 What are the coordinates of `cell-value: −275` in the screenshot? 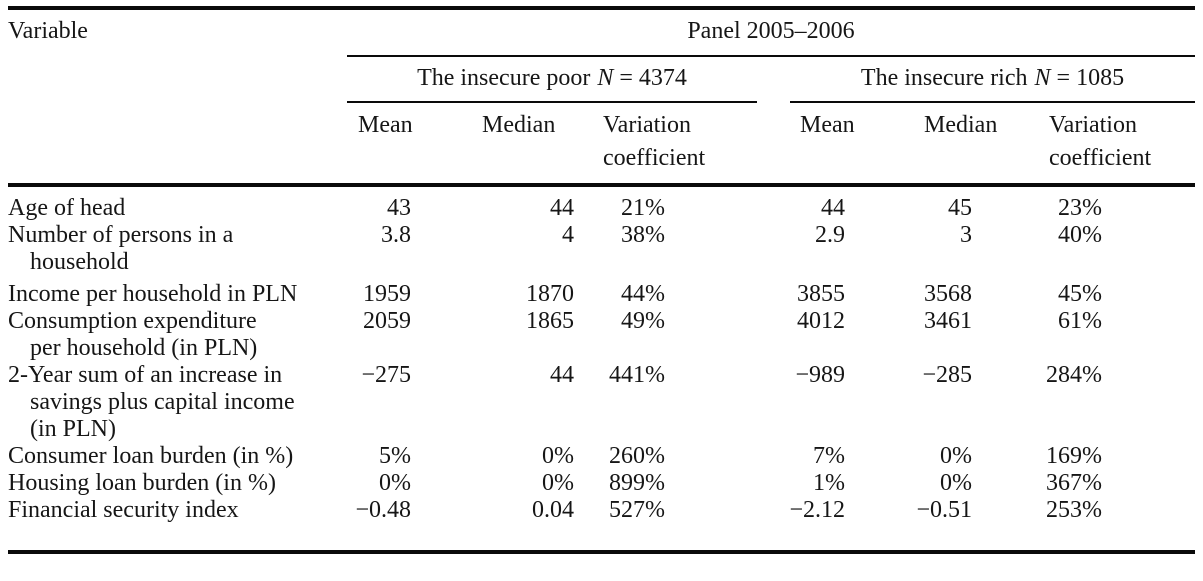 It's located at (386, 375).